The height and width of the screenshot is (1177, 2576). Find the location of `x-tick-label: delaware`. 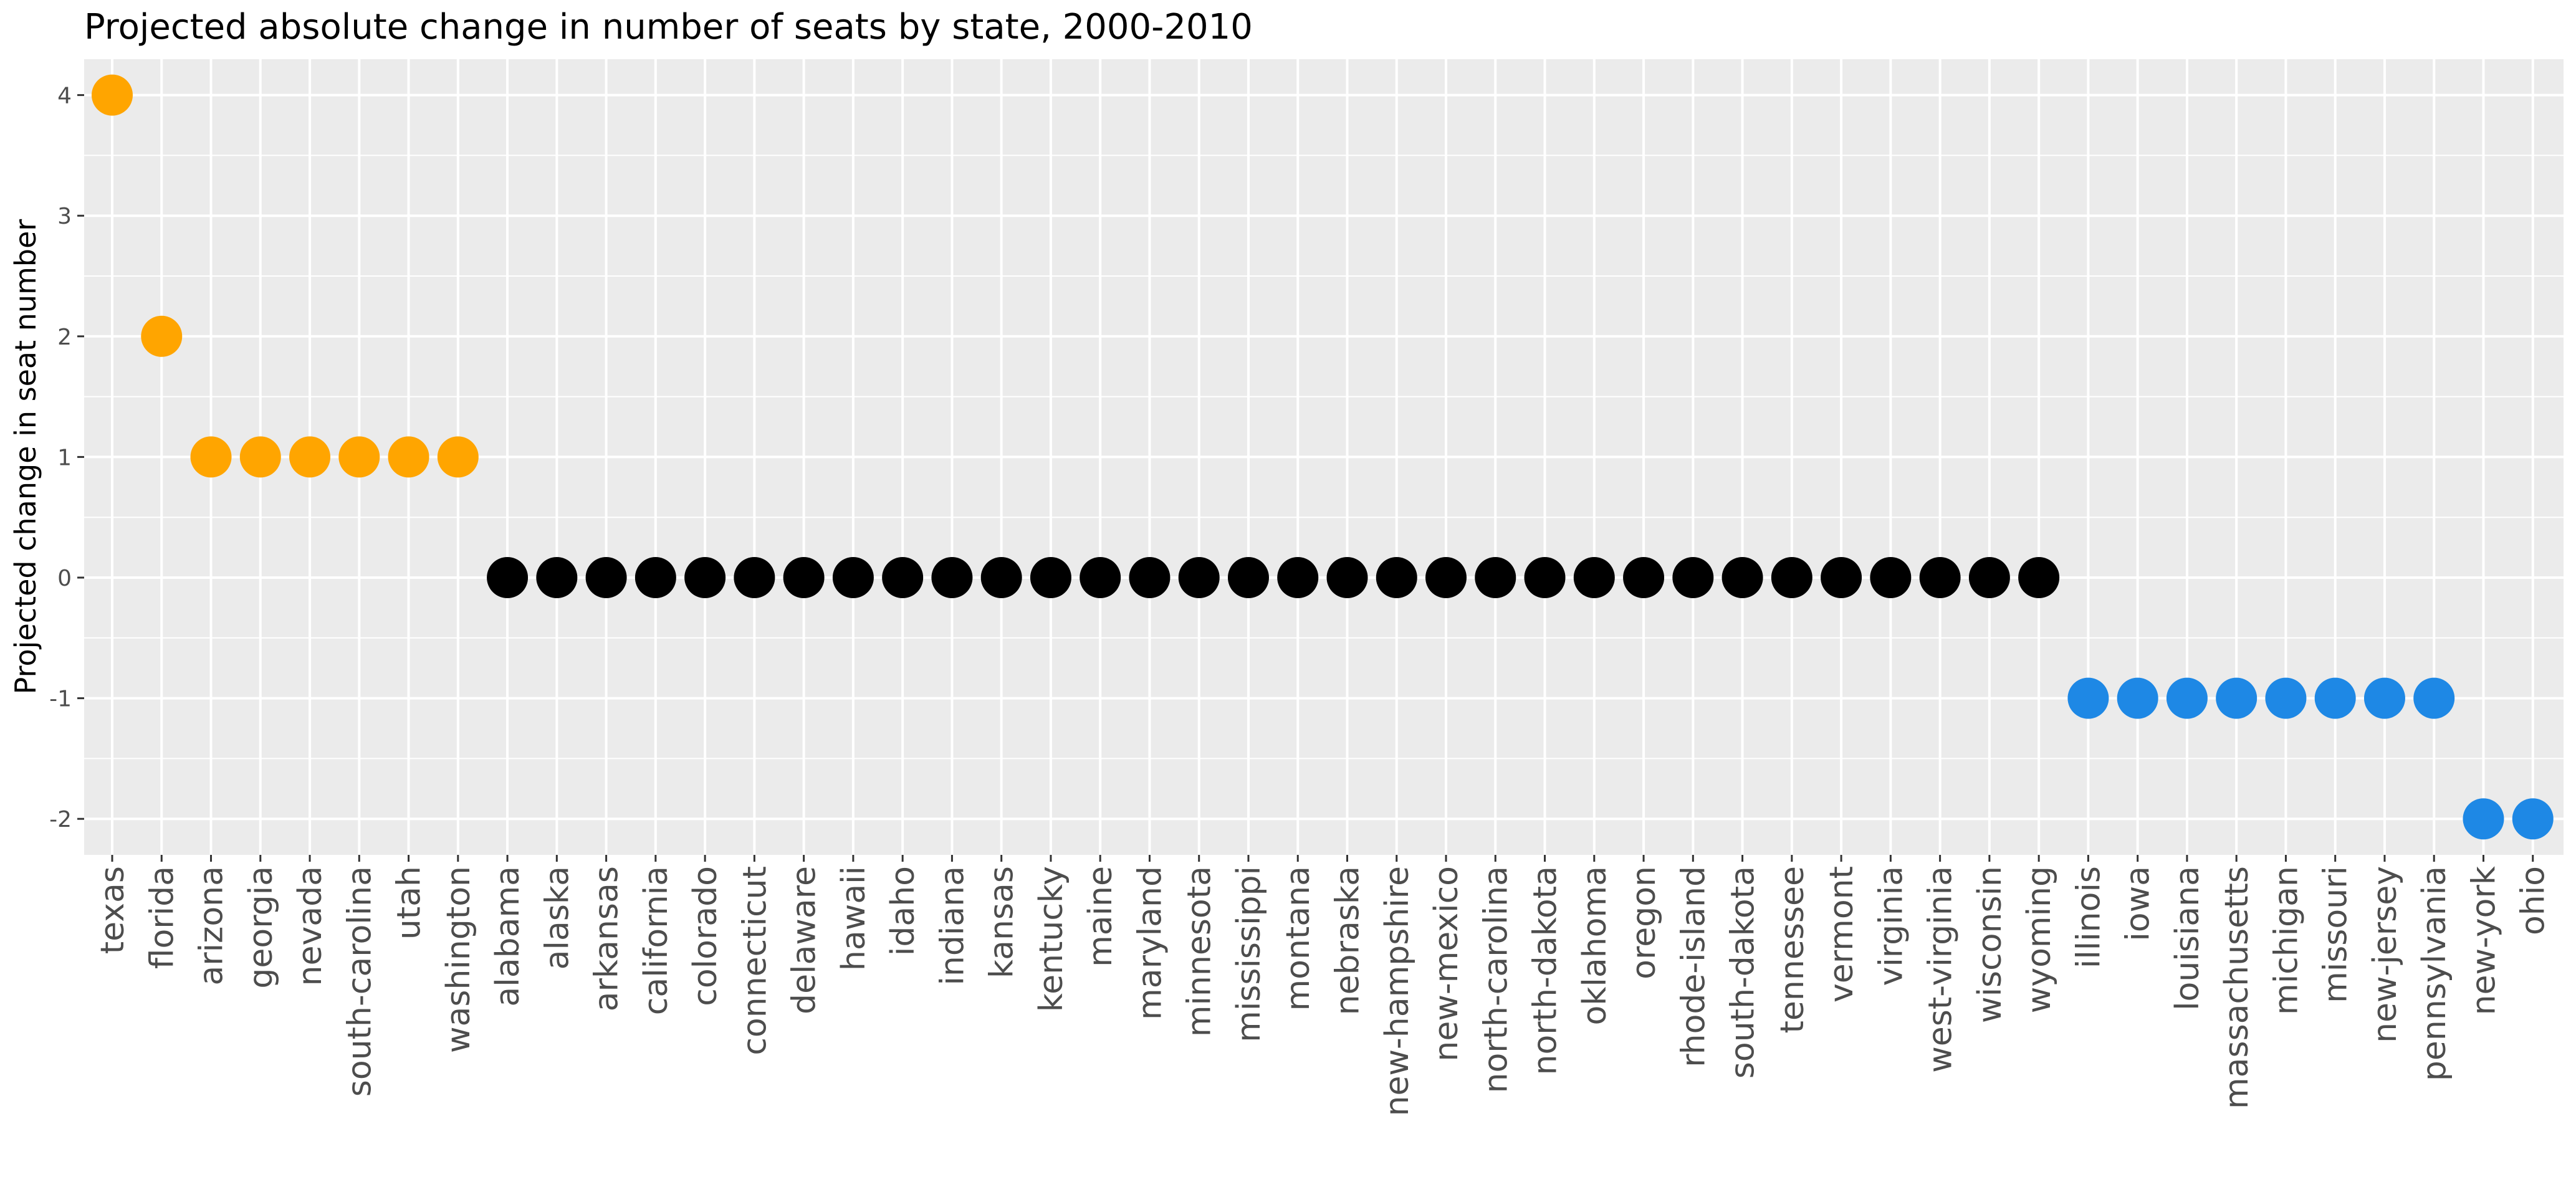

x-tick-label: delaware is located at coordinates (804, 940).